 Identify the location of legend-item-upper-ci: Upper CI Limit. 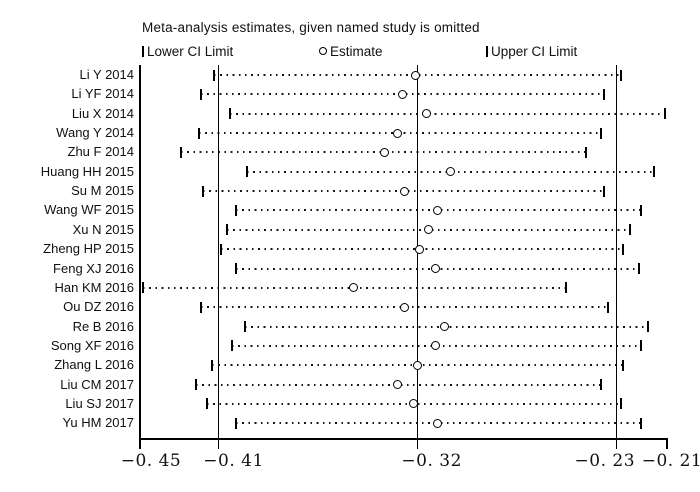
(532, 51).